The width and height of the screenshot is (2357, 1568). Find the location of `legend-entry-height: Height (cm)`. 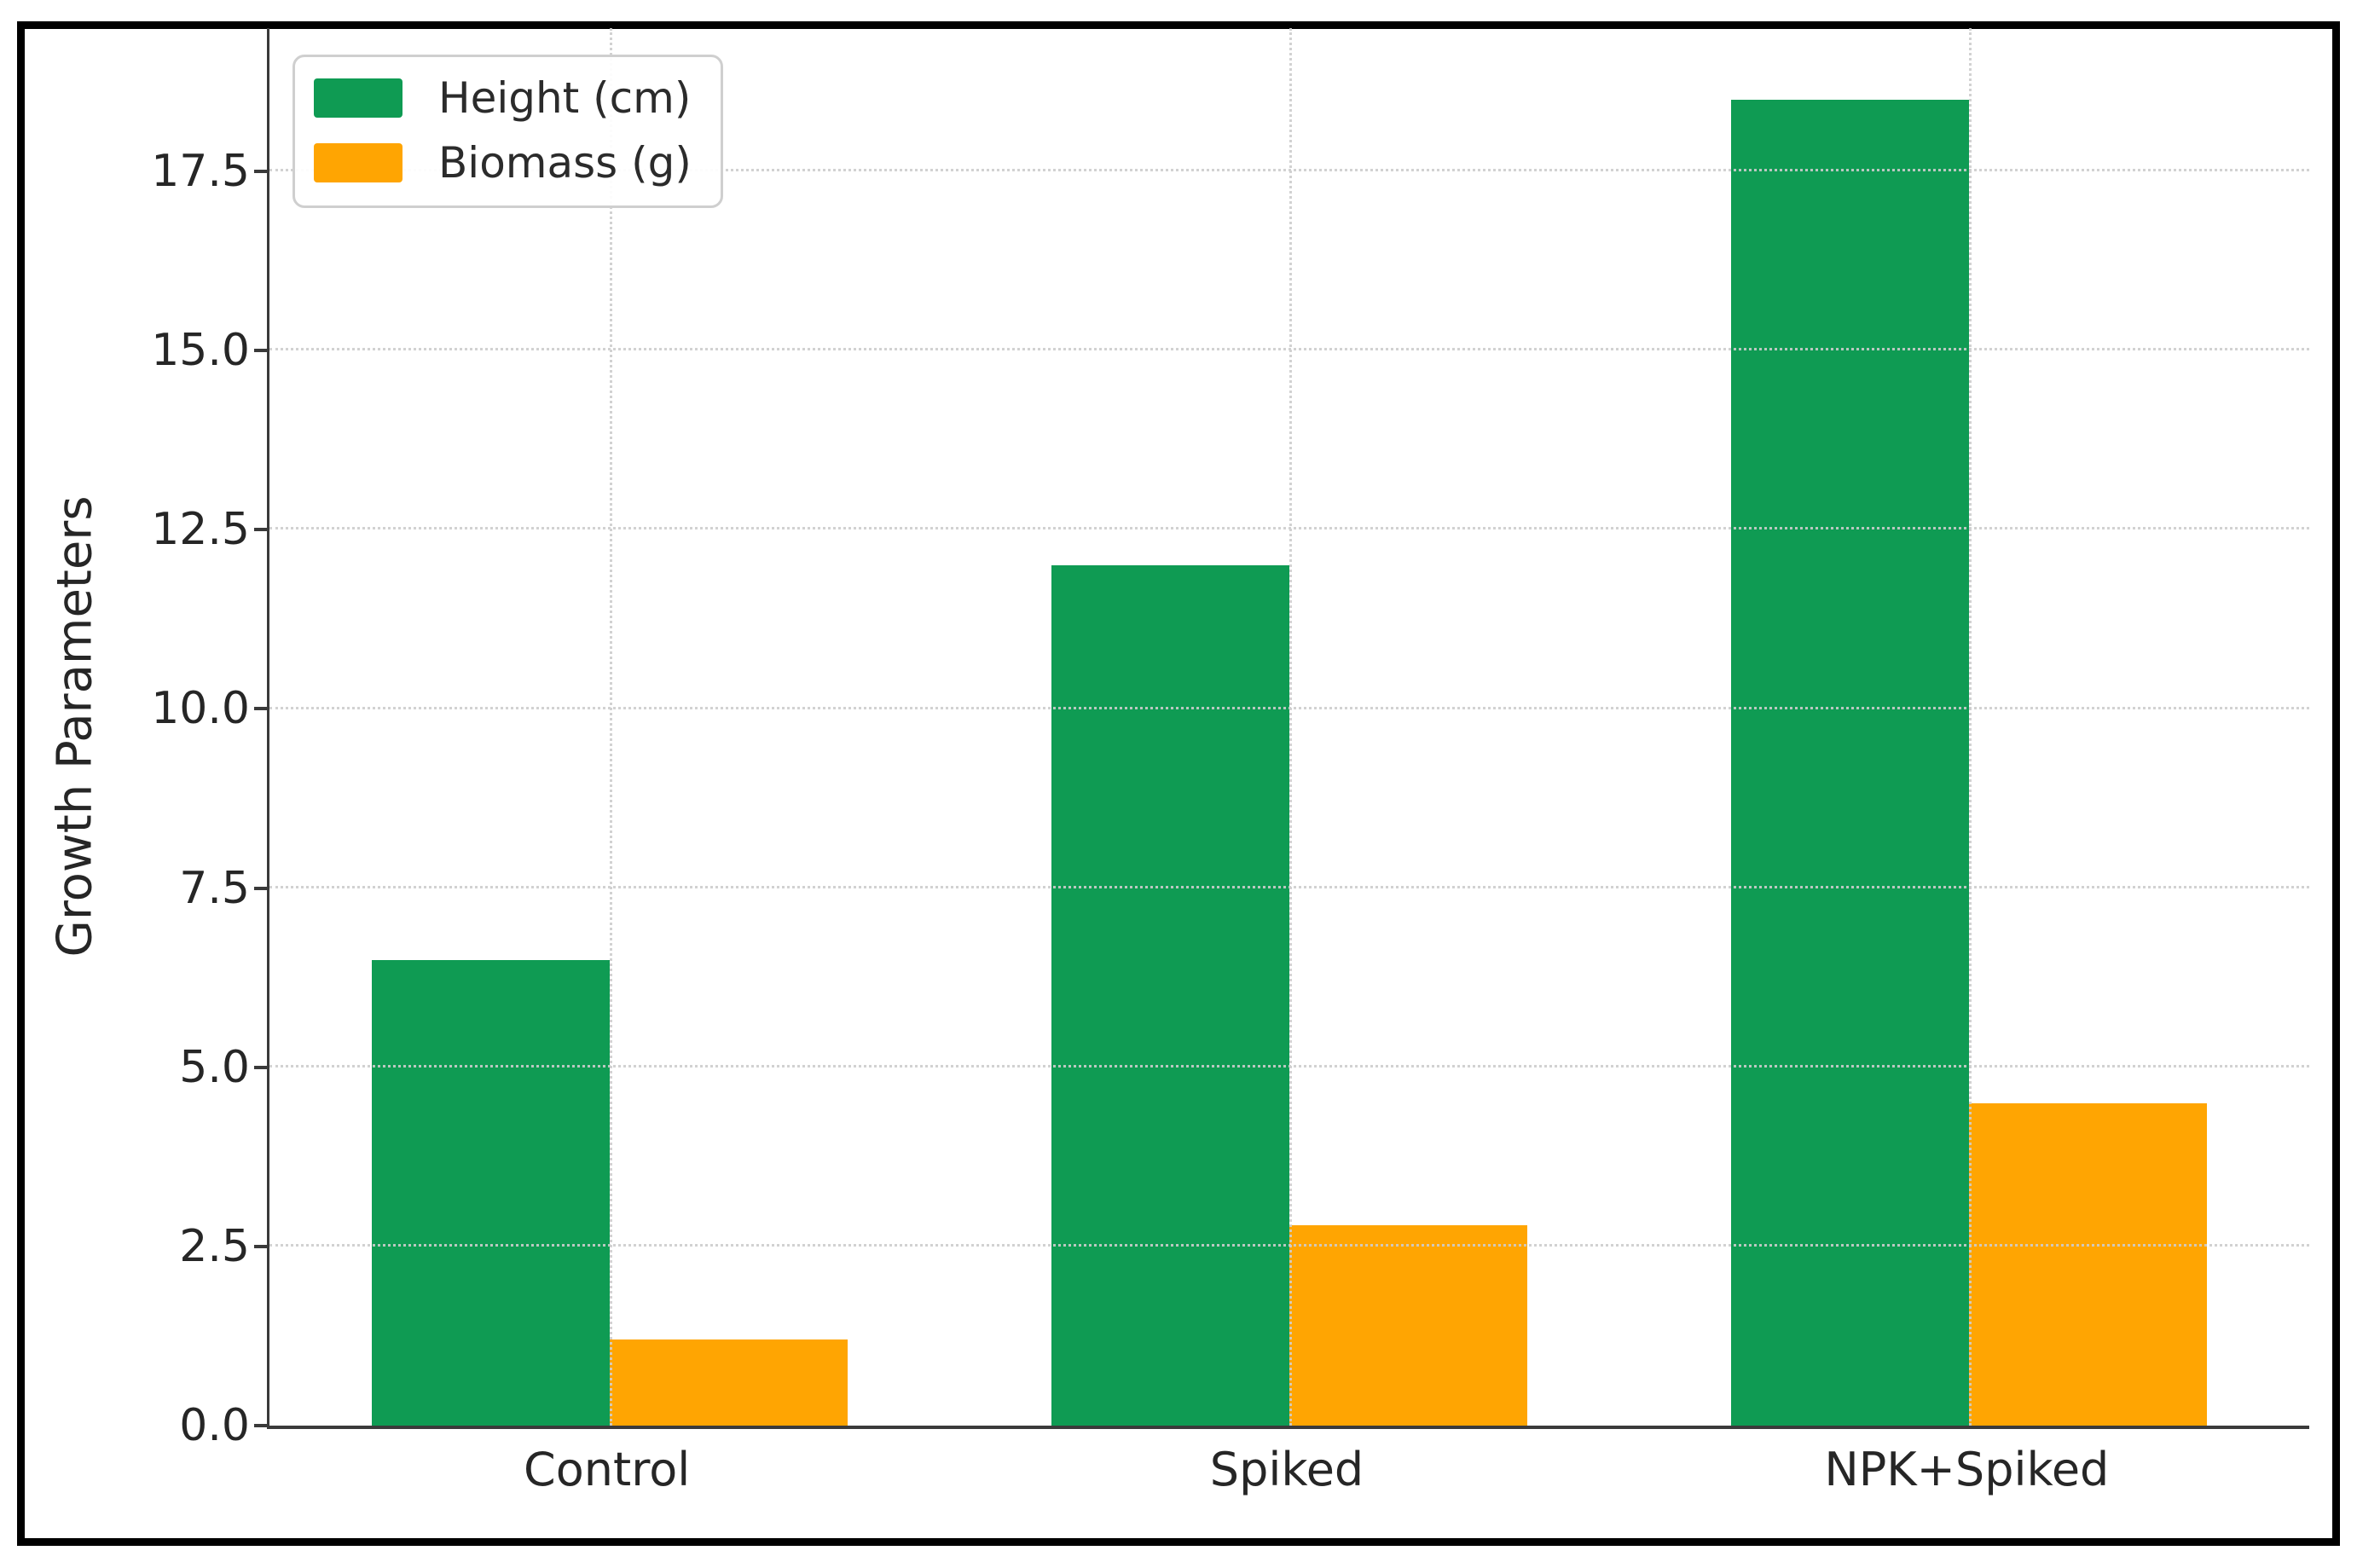

legend-entry-height: Height (cm) is located at coordinates (503, 98).